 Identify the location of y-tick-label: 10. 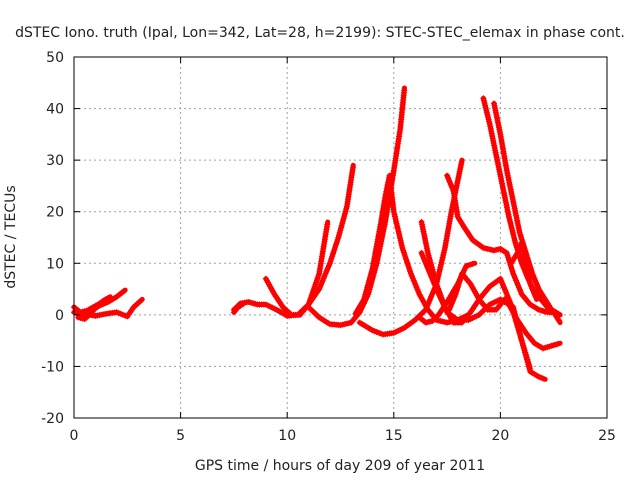
(55, 264).